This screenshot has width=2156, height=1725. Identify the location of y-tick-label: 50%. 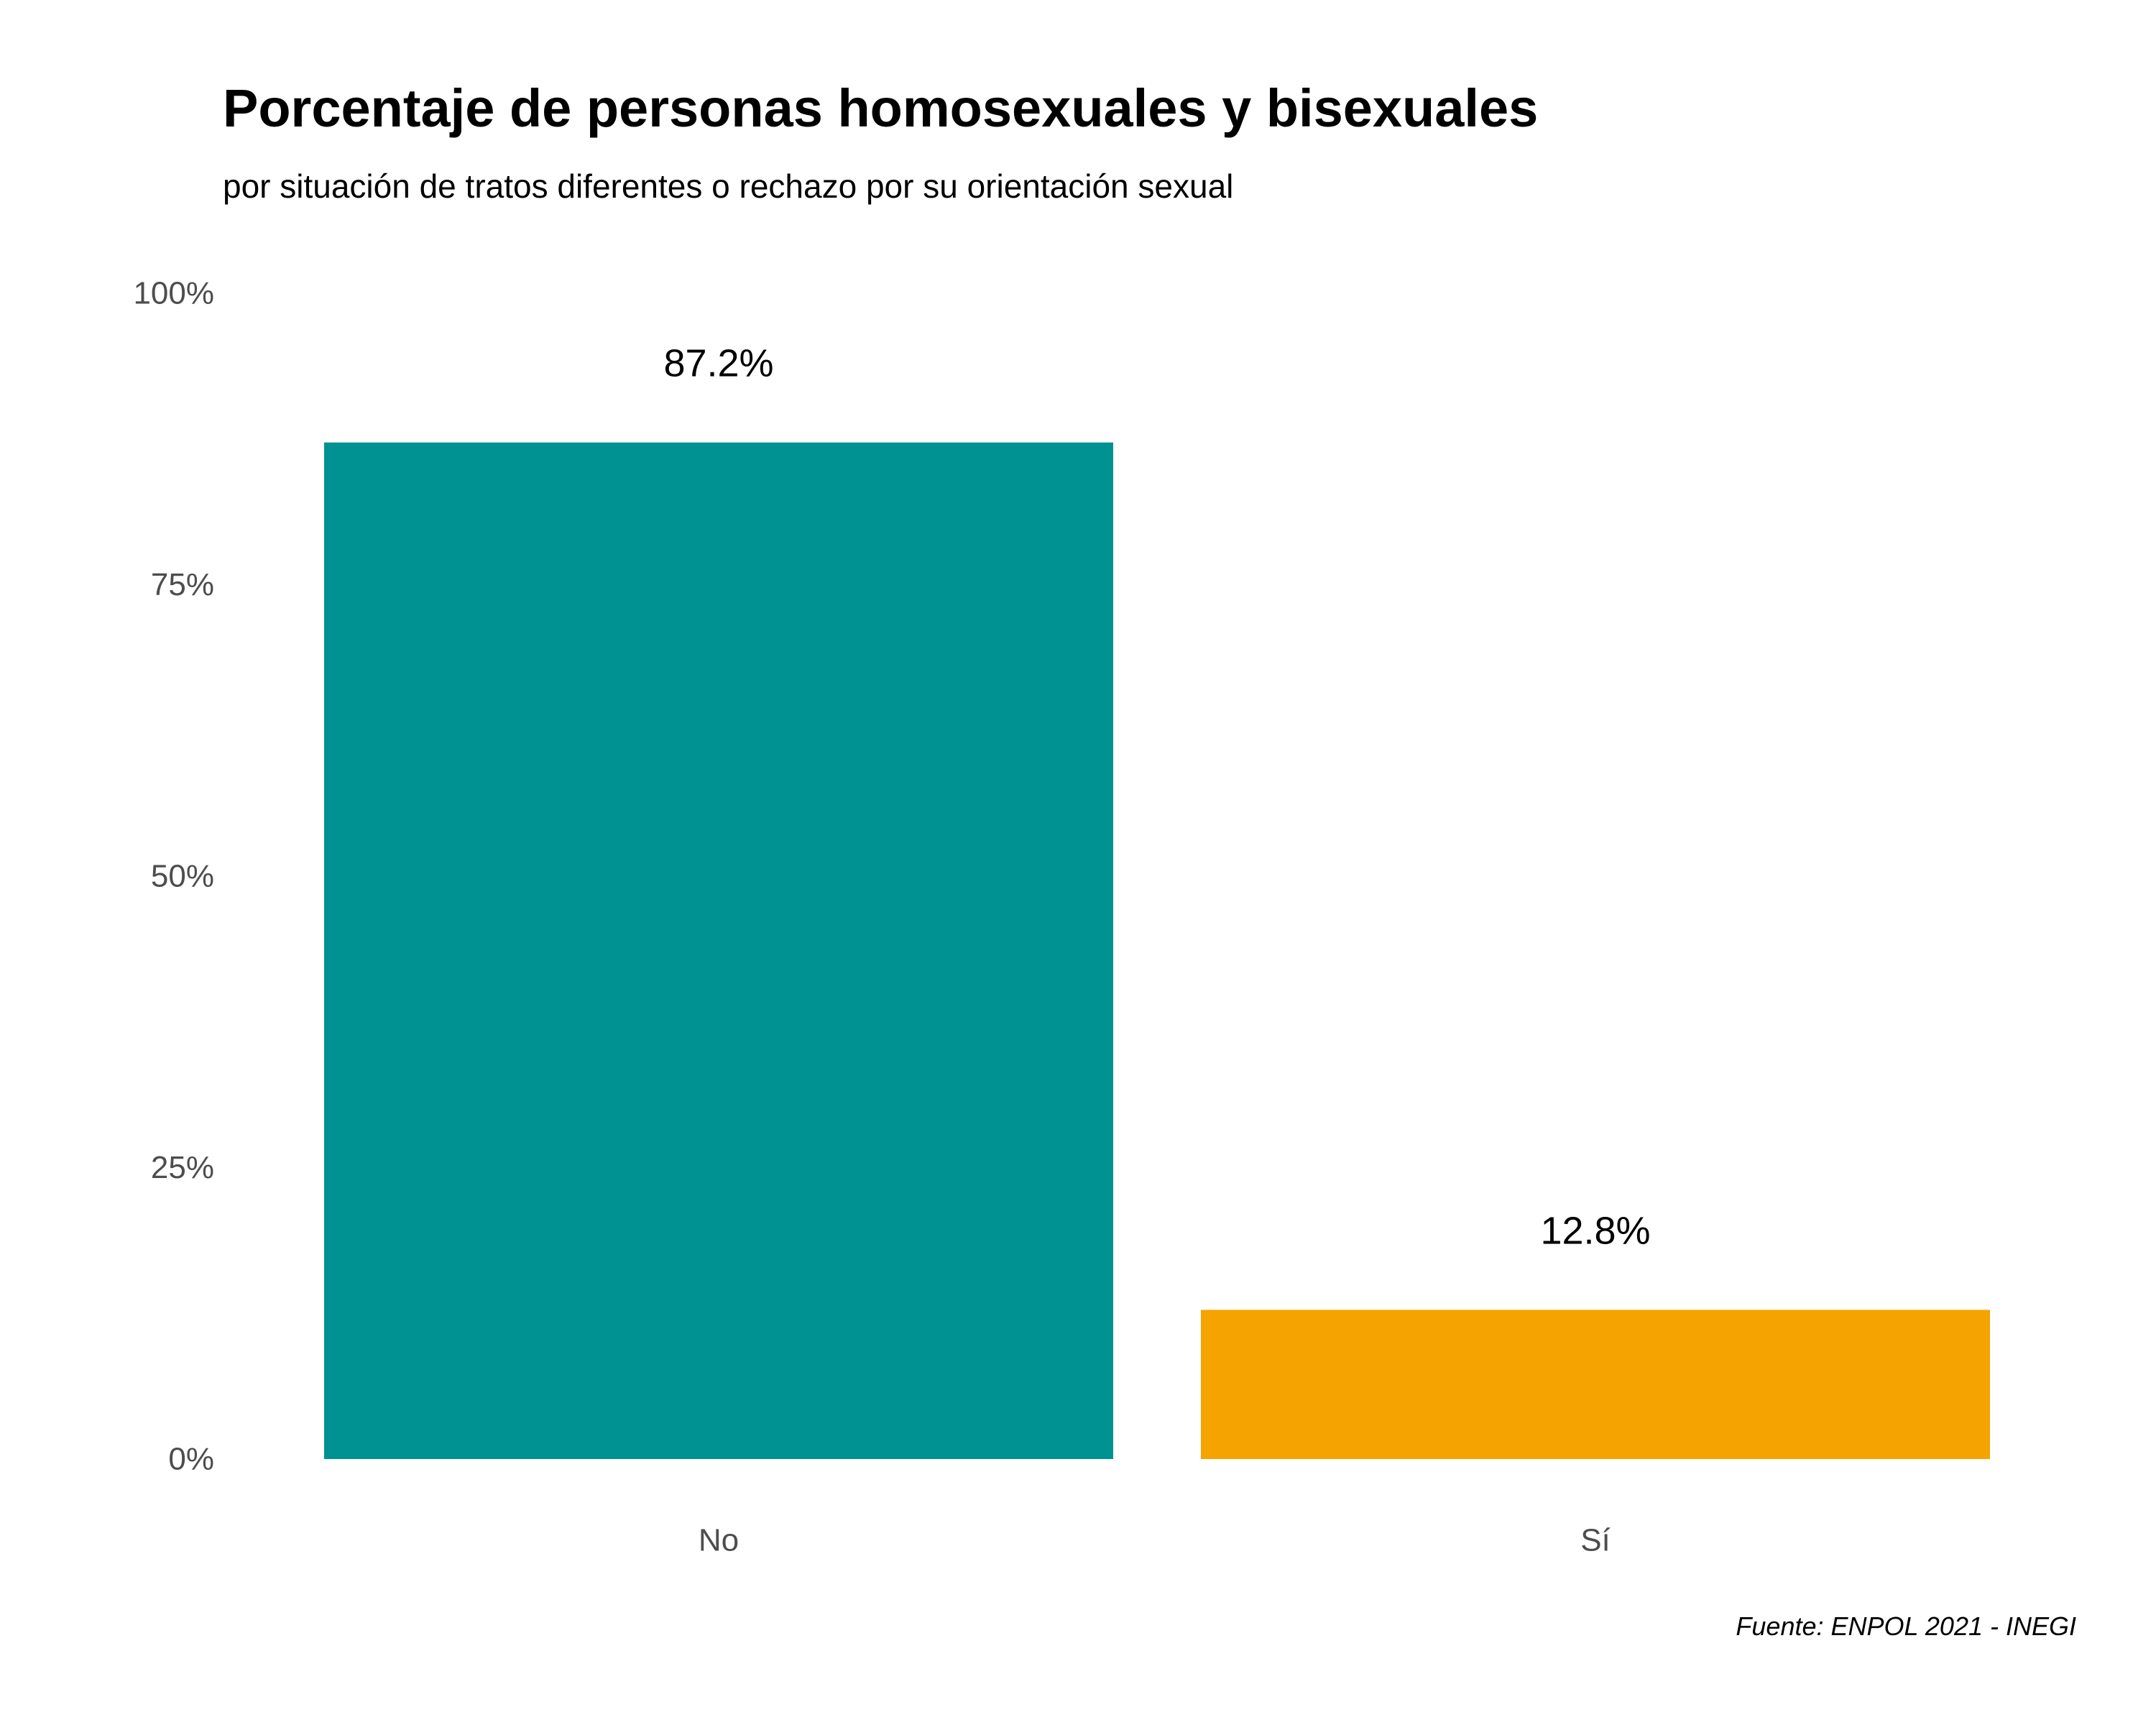
(182, 876).